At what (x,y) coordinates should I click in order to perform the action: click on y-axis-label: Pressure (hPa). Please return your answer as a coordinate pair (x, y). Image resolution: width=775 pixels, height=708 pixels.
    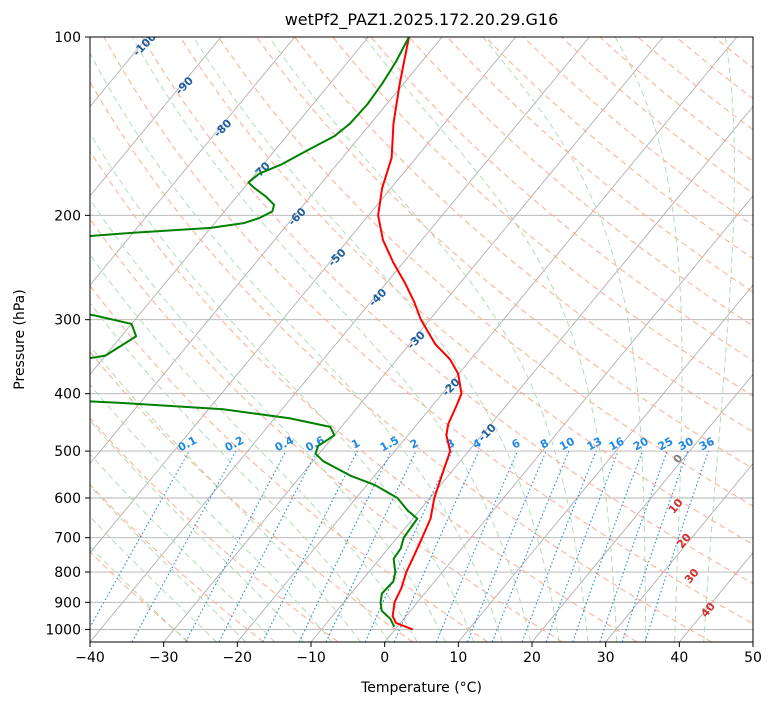
    Looking at the image, I should click on (20, 339).